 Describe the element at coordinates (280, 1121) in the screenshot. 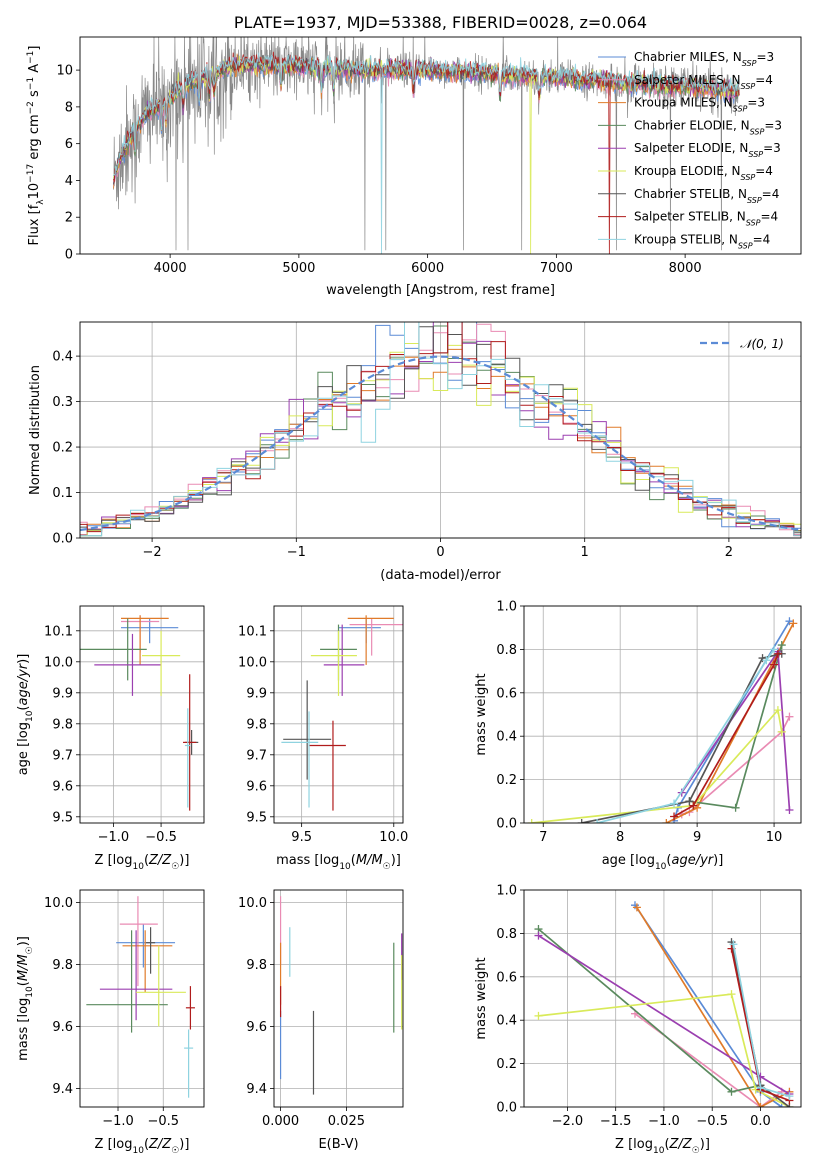

I see `x-tick-label: 0.000` at that location.